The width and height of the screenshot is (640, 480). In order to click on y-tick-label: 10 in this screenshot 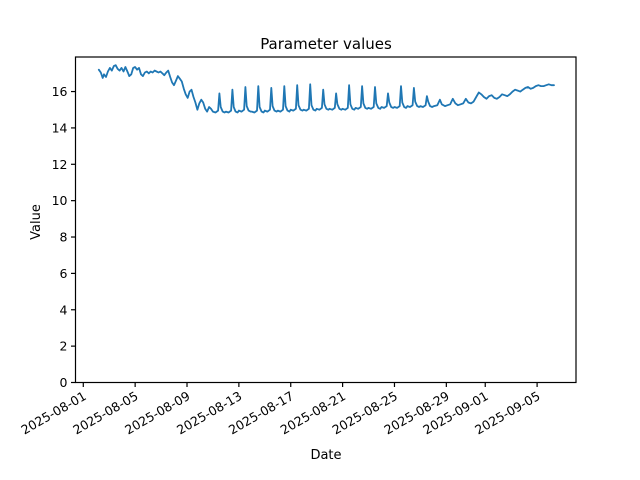, I will do `click(60, 200)`.